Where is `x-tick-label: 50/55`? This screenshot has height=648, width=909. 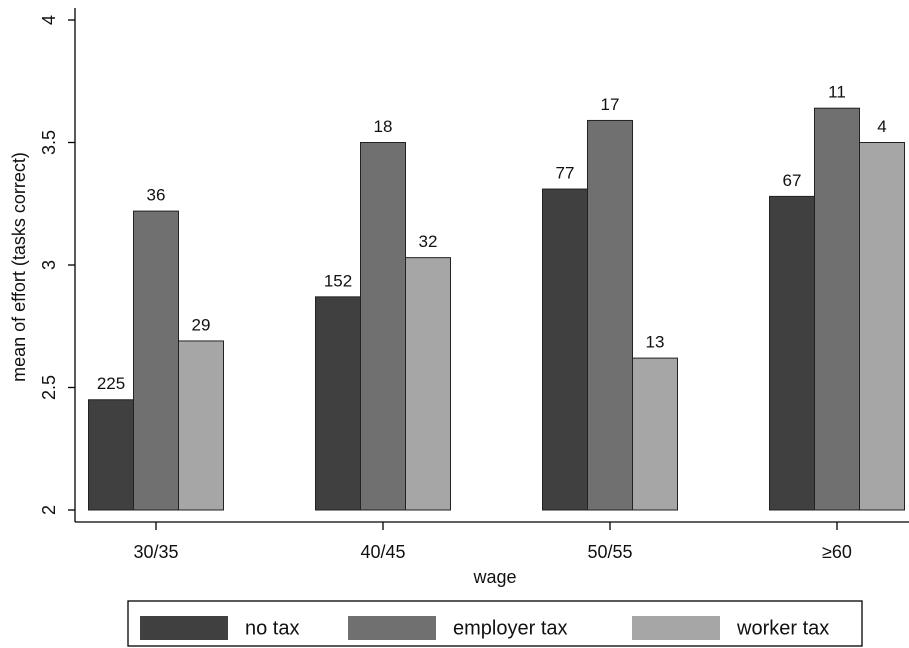 x-tick-label: 50/55 is located at coordinates (609, 552).